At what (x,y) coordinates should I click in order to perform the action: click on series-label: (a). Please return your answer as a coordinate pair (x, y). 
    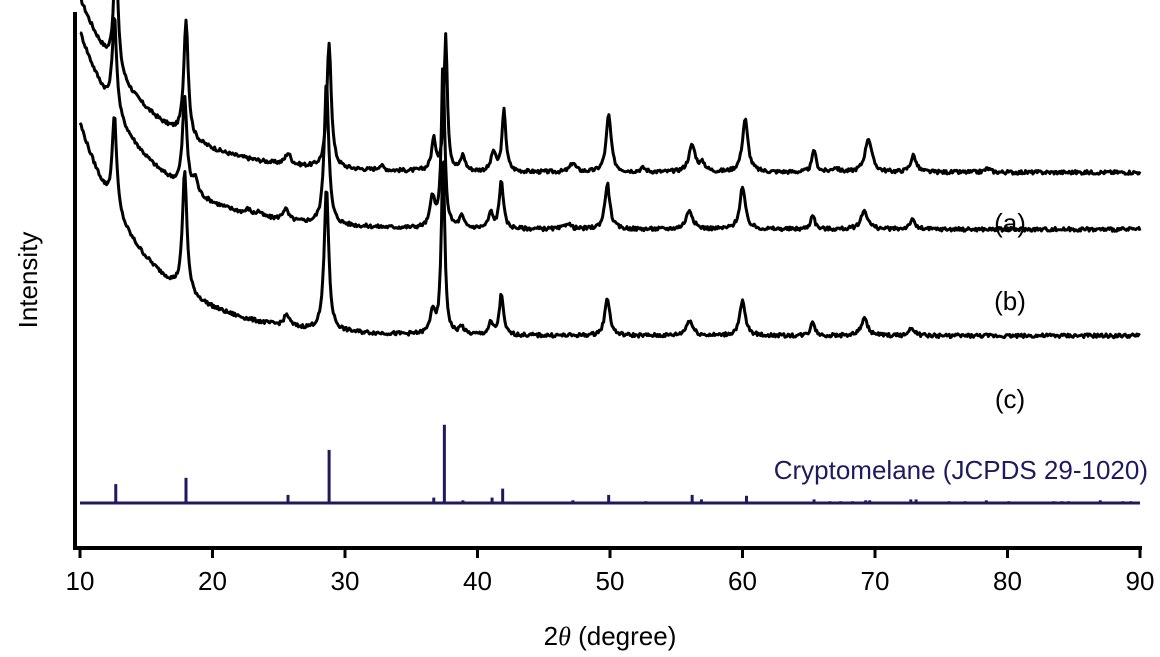
    Looking at the image, I should click on (1010, 223).